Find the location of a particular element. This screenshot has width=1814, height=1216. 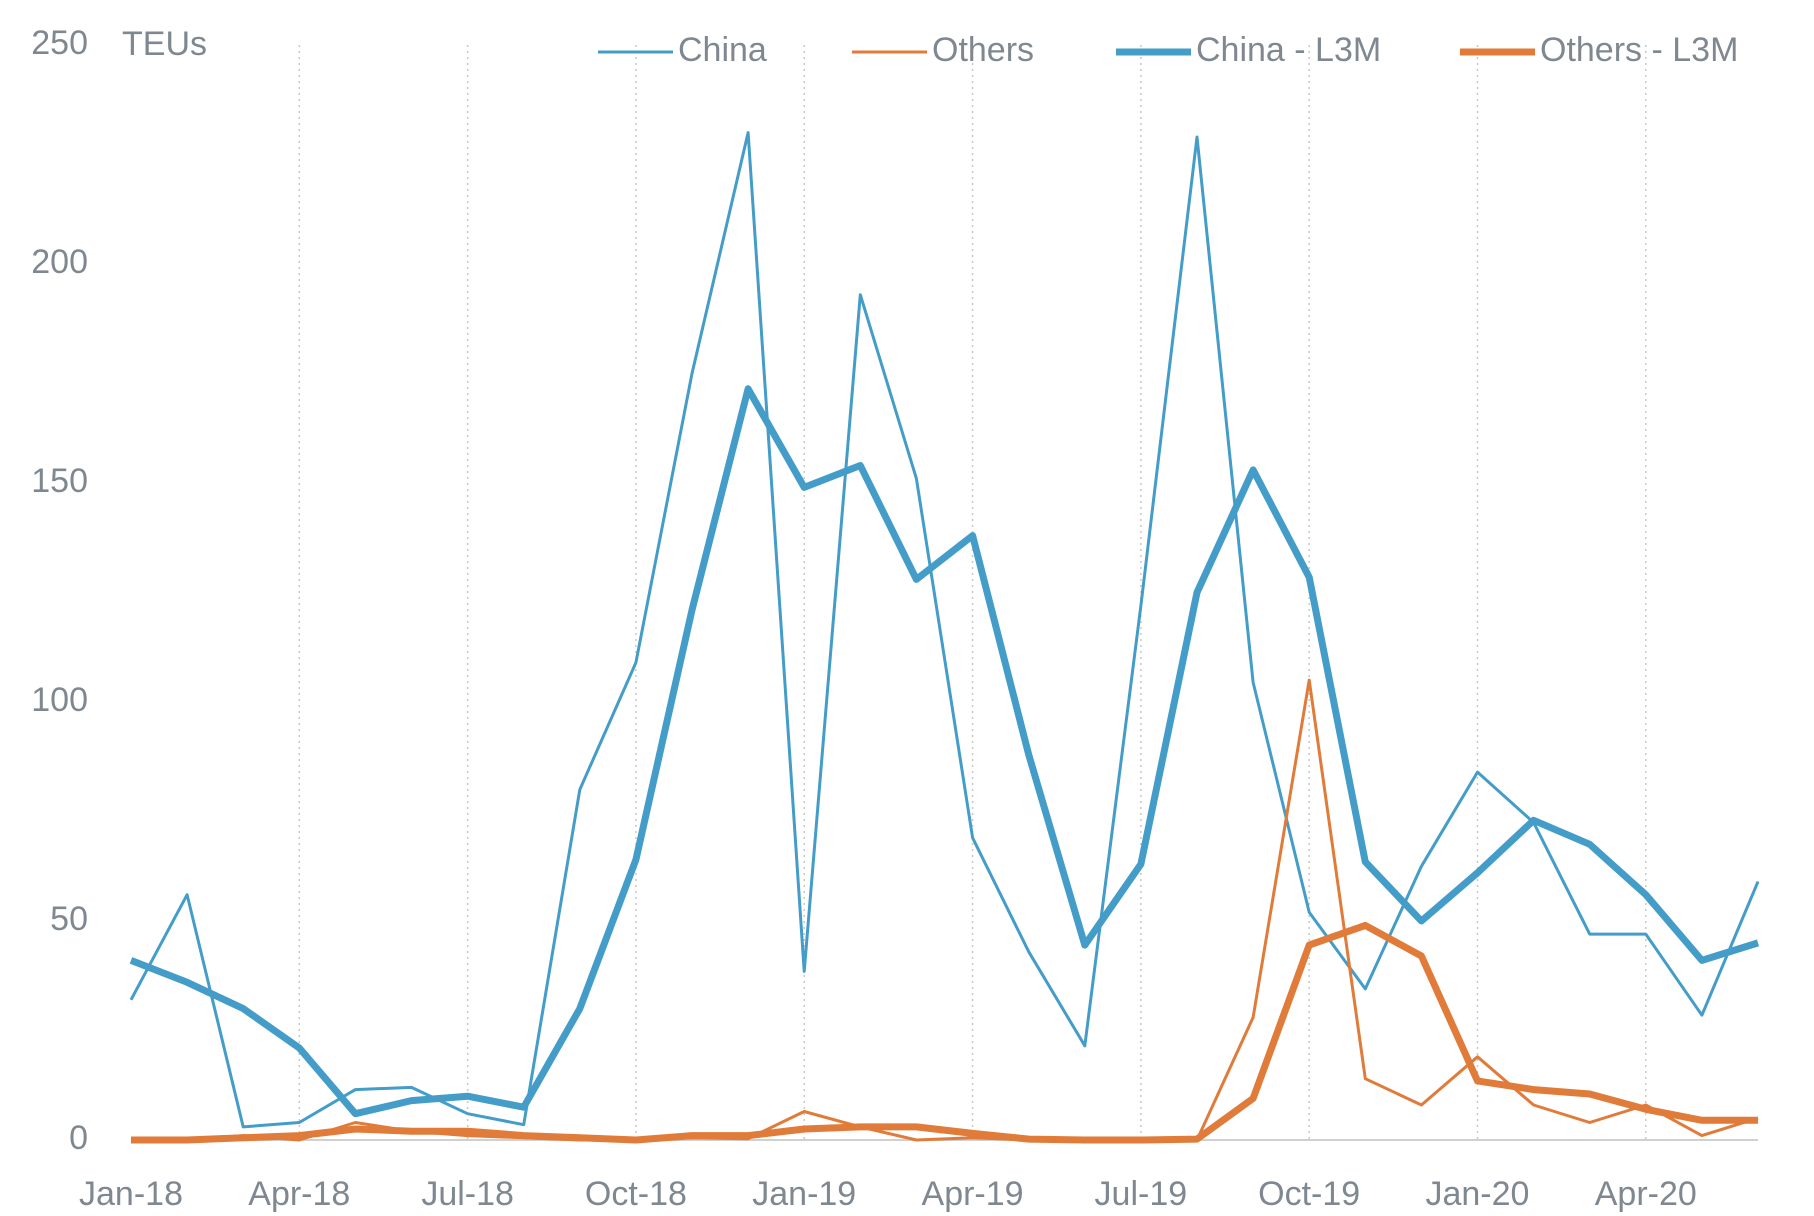

y-tick-label: 200 is located at coordinates (59, 262).